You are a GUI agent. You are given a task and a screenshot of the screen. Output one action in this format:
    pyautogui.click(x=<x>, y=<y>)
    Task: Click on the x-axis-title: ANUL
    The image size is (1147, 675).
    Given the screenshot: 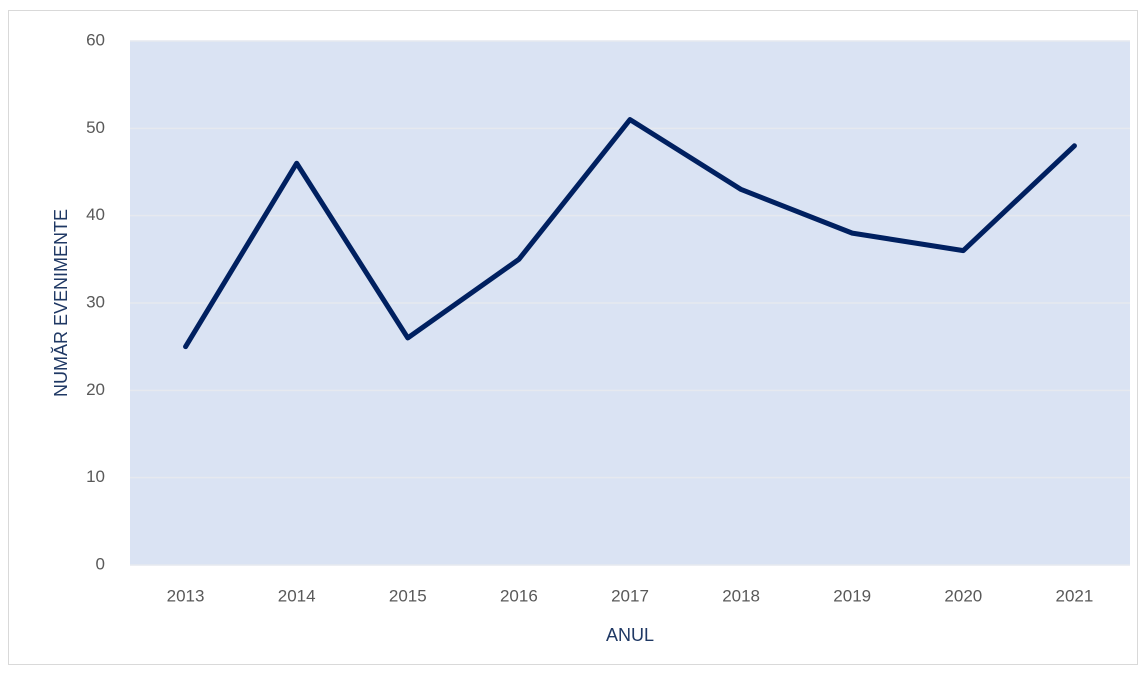 What is the action you would take?
    pyautogui.click(x=630, y=635)
    